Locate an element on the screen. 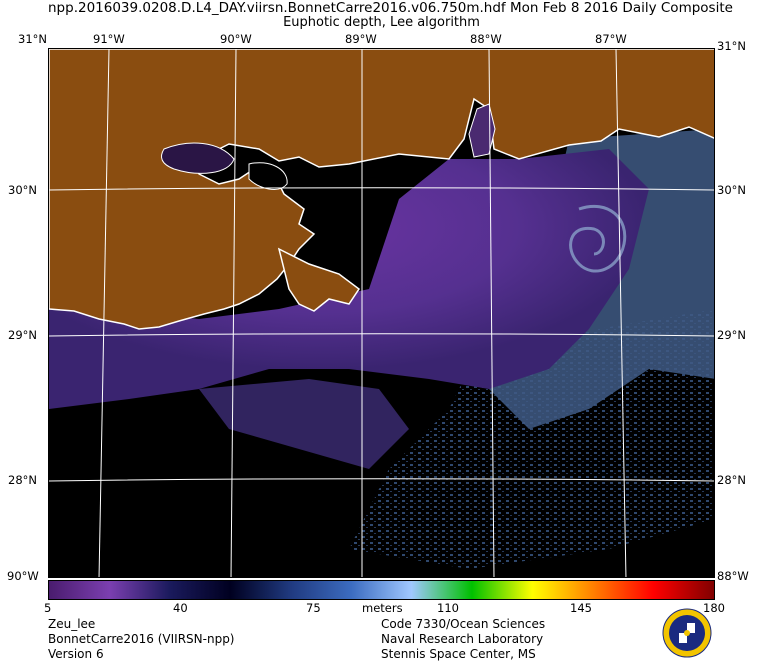 This screenshot has height=664, width=762. dataset-name: BonnetCarre2016 (VIIRSN-npp) is located at coordinates (141, 639).